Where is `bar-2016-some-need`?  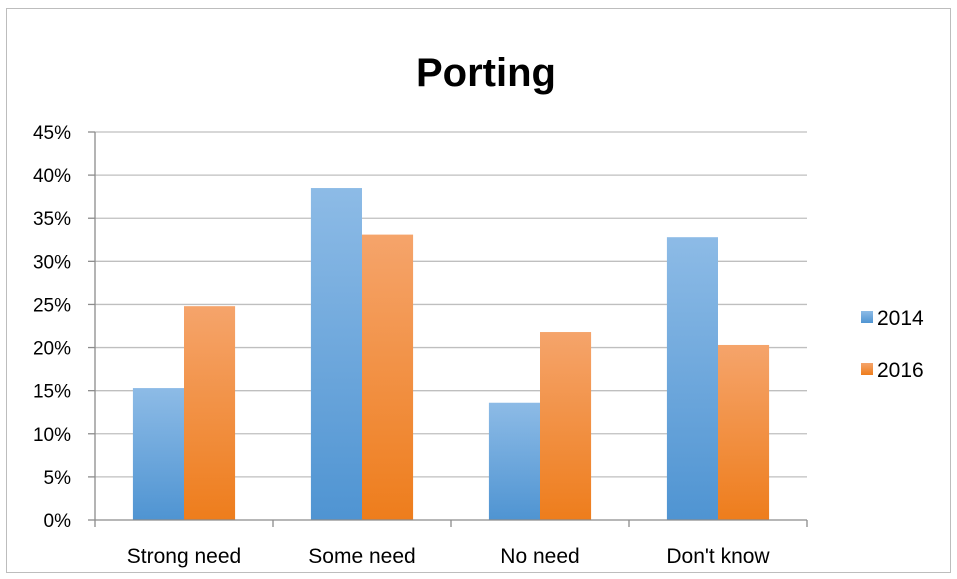
bar-2016-some-need is located at coordinates (388, 377).